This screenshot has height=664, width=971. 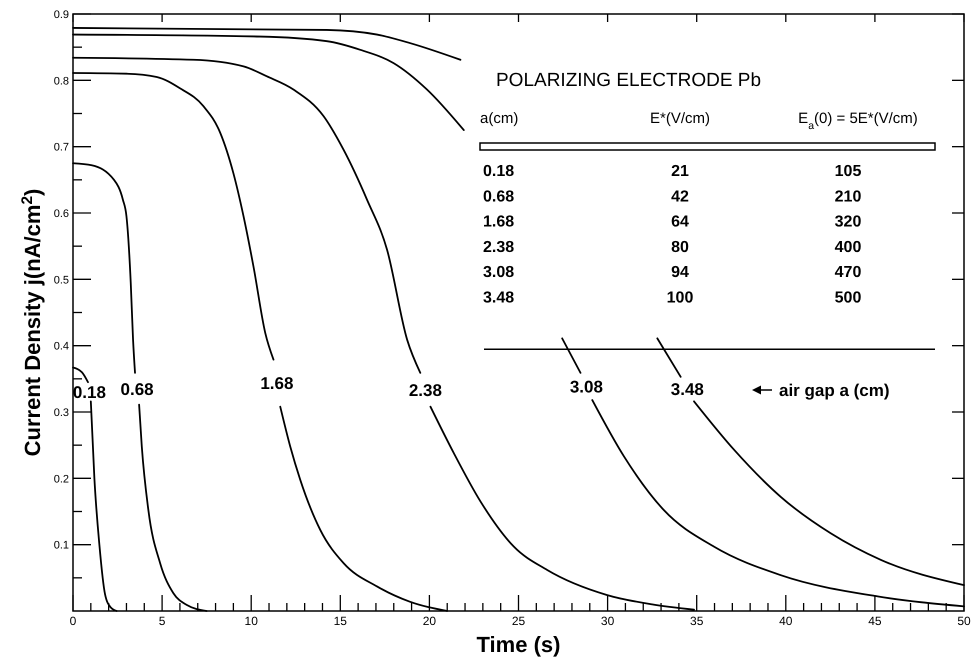 I want to click on y-tick-label: 0.6, so click(x=61, y=214).